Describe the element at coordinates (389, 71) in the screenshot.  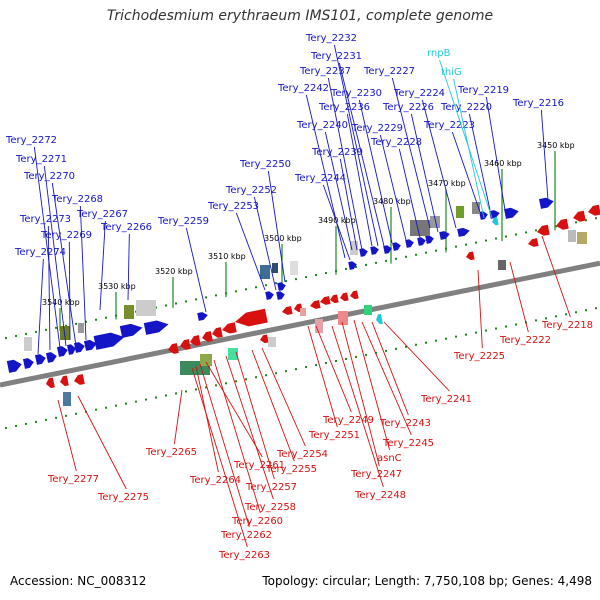
I see `gene-label-tery_2227: Tery_2227` at that location.